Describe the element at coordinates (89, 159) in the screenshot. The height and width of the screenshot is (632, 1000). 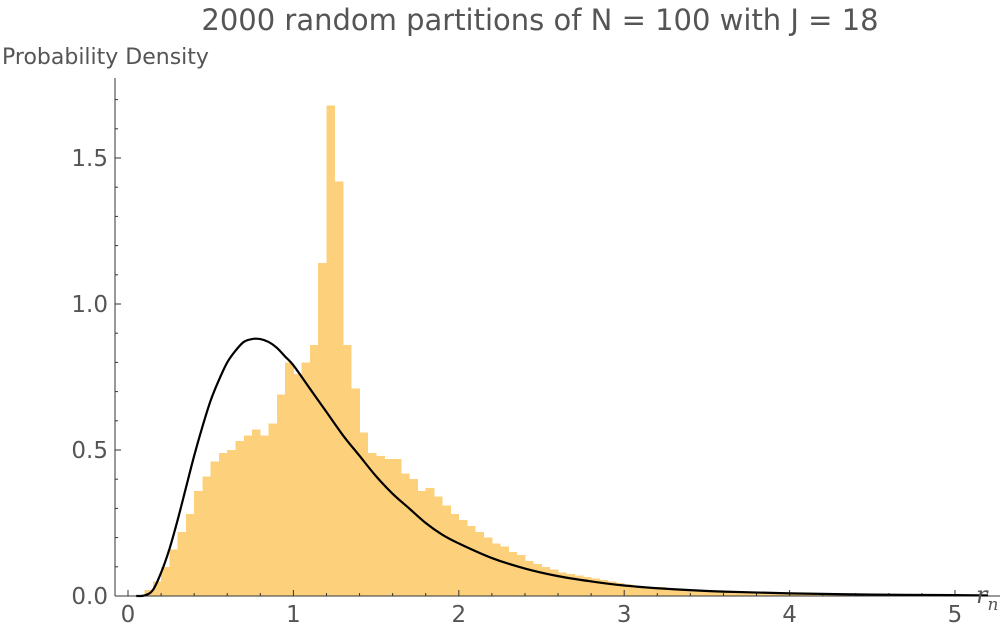
I see `y-tick-label: 1.5` at that location.